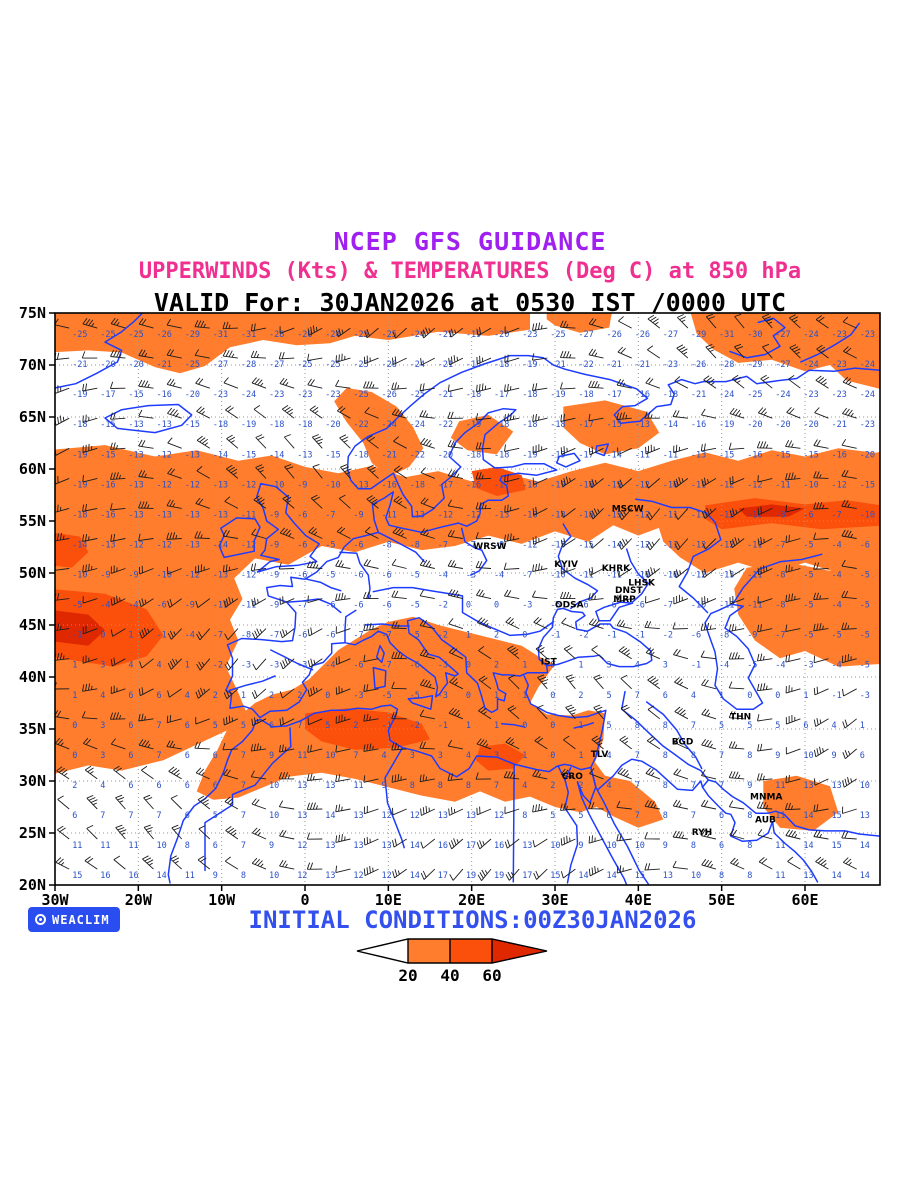 Image resolution: width=900 pixels, height=1200 pixels. What do you see at coordinates (780, 786) in the screenshot?
I see `svg-text: 11` at bounding box center [780, 786].